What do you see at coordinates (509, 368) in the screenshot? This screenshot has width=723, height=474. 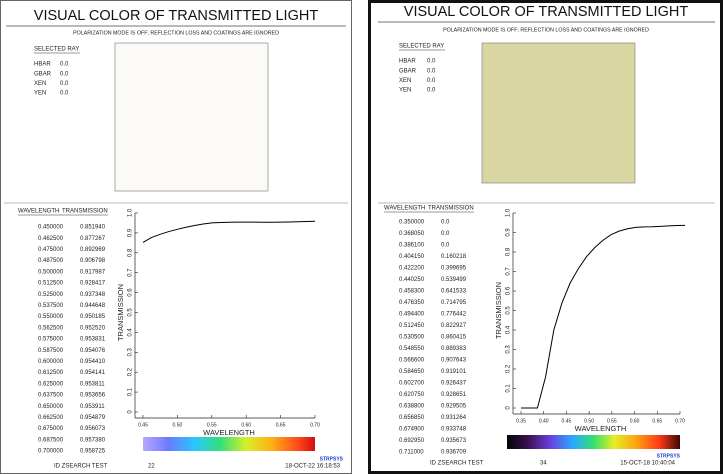 I see `y-tick-label: 0.2` at bounding box center [509, 368].